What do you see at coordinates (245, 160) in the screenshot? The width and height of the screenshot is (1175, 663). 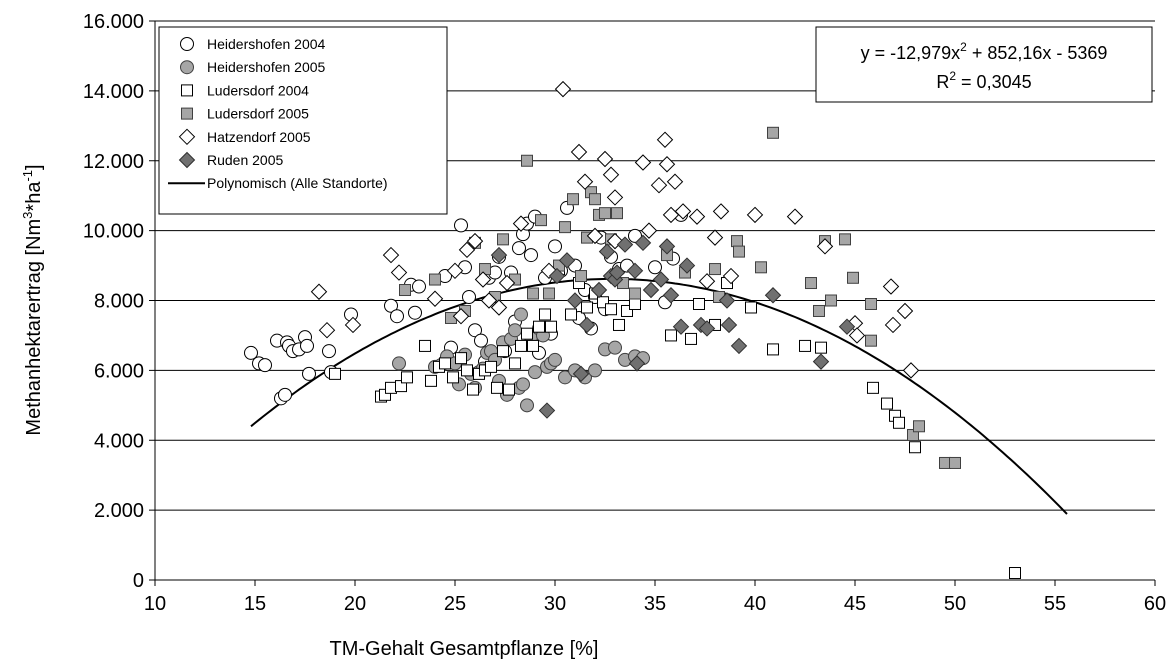 I see `legend-label: Ruden 2005` at bounding box center [245, 160].